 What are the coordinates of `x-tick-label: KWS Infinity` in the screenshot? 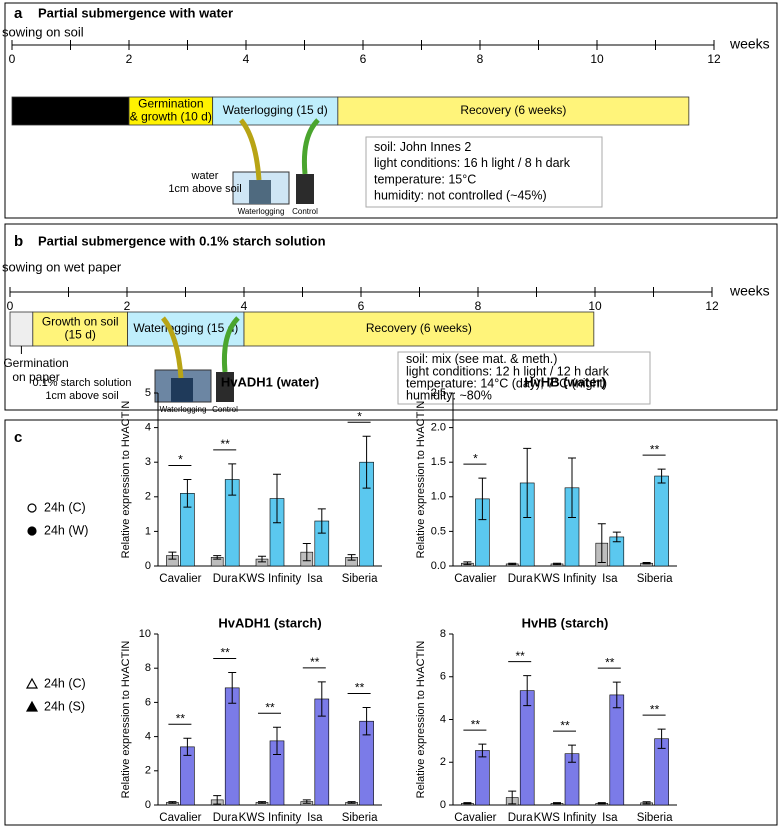 It's located at (270, 818).